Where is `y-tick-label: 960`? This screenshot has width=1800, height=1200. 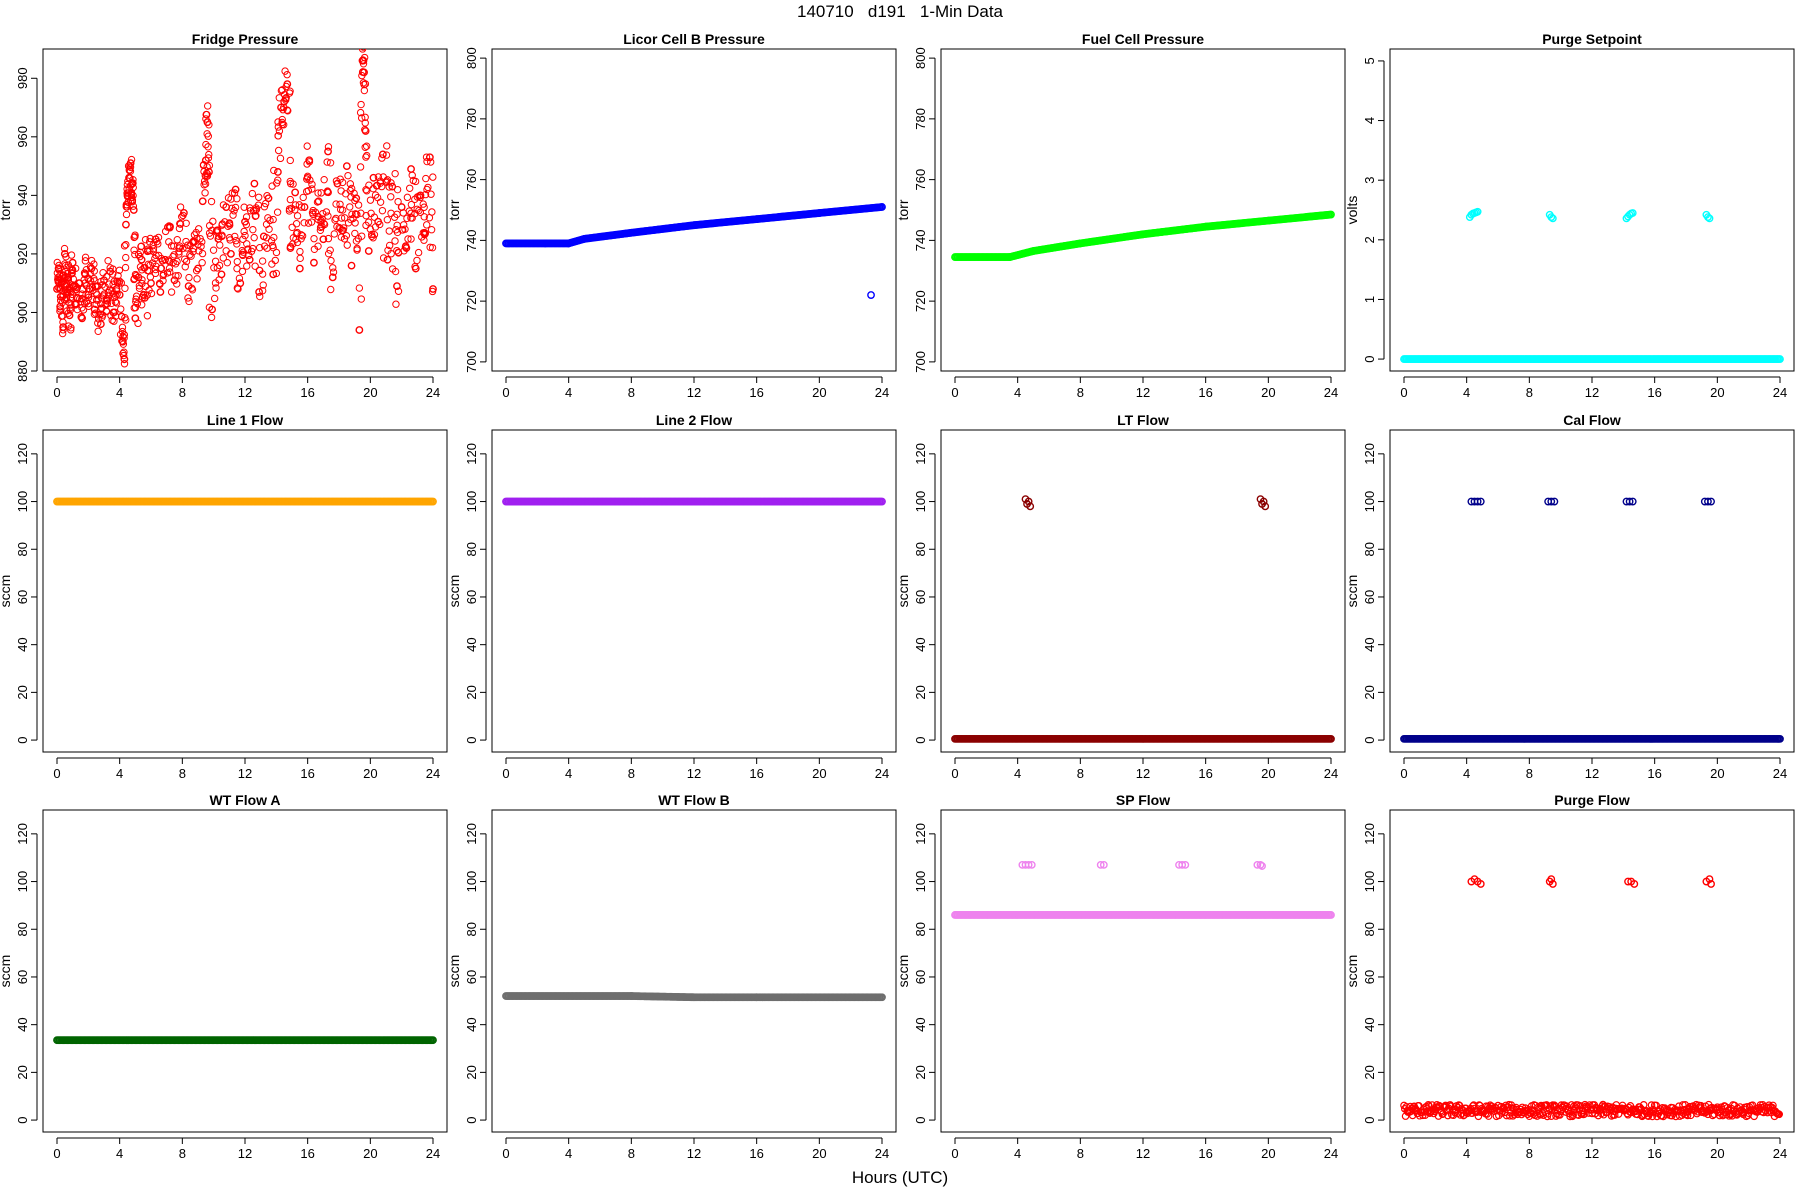 y-tick-label: 960 is located at coordinates (22, 137).